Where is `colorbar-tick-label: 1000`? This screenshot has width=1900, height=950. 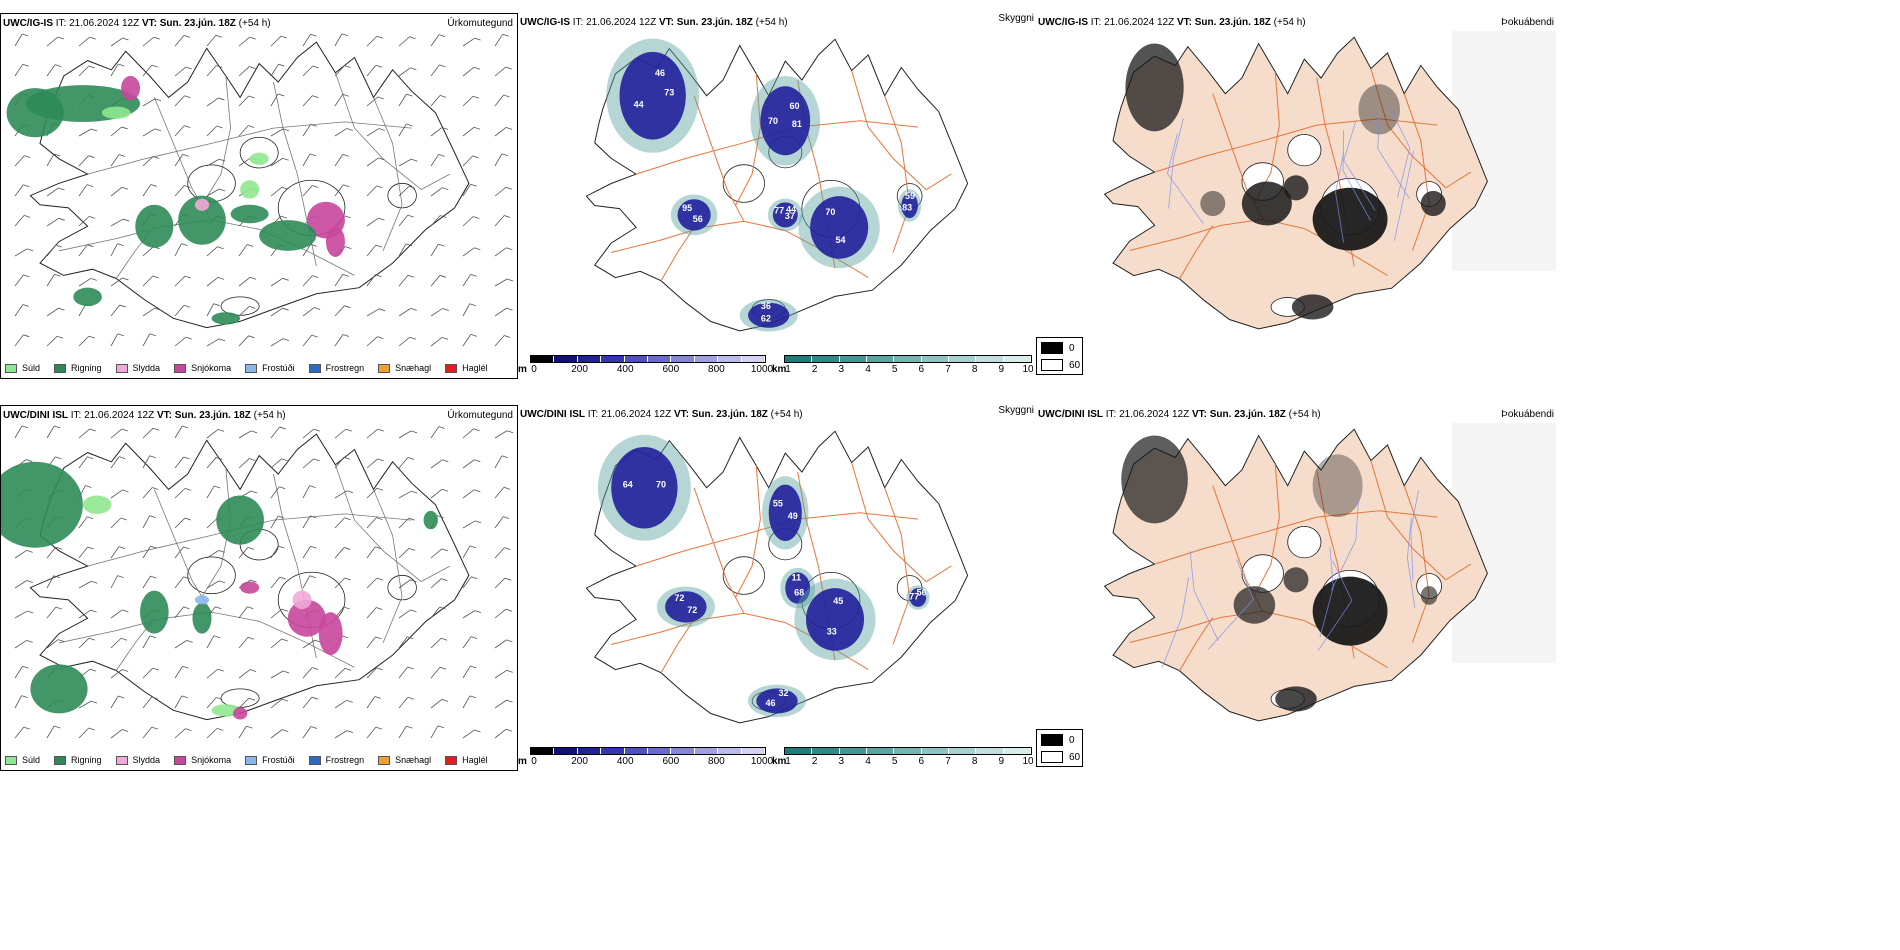
colorbar-tick-label: 1000 is located at coordinates (762, 761).